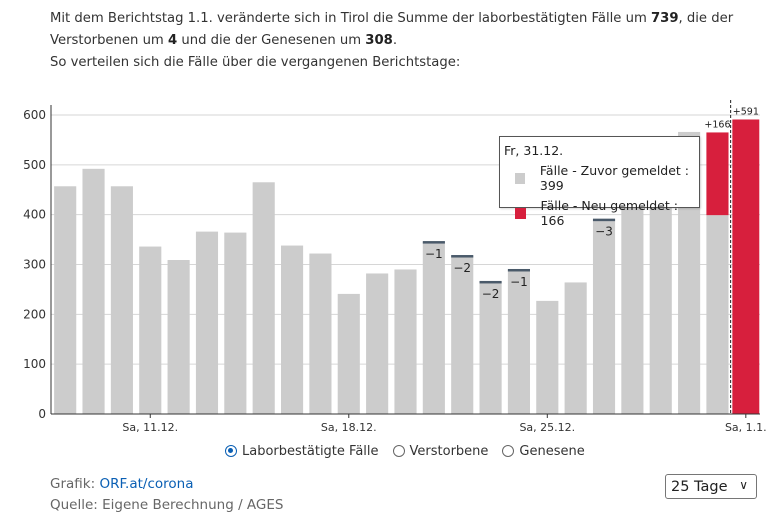 The width and height of the screenshot is (770, 532). Describe the element at coordinates (34, 215) in the screenshot. I see `y-tick-label: 400` at that location.